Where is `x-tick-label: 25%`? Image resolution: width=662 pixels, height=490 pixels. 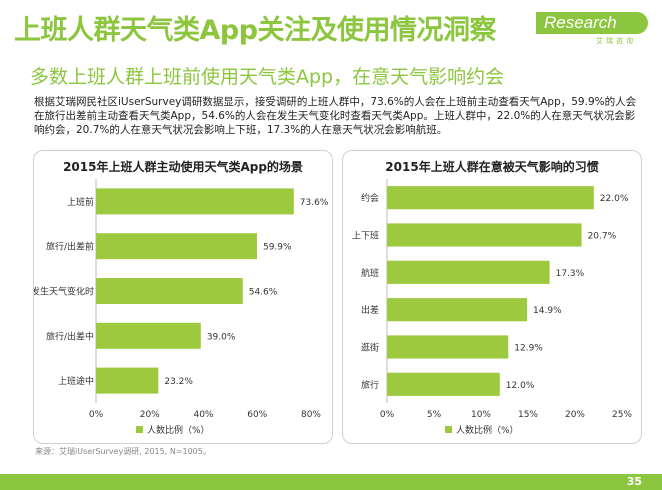 x-tick-label: 25% is located at coordinates (622, 415).